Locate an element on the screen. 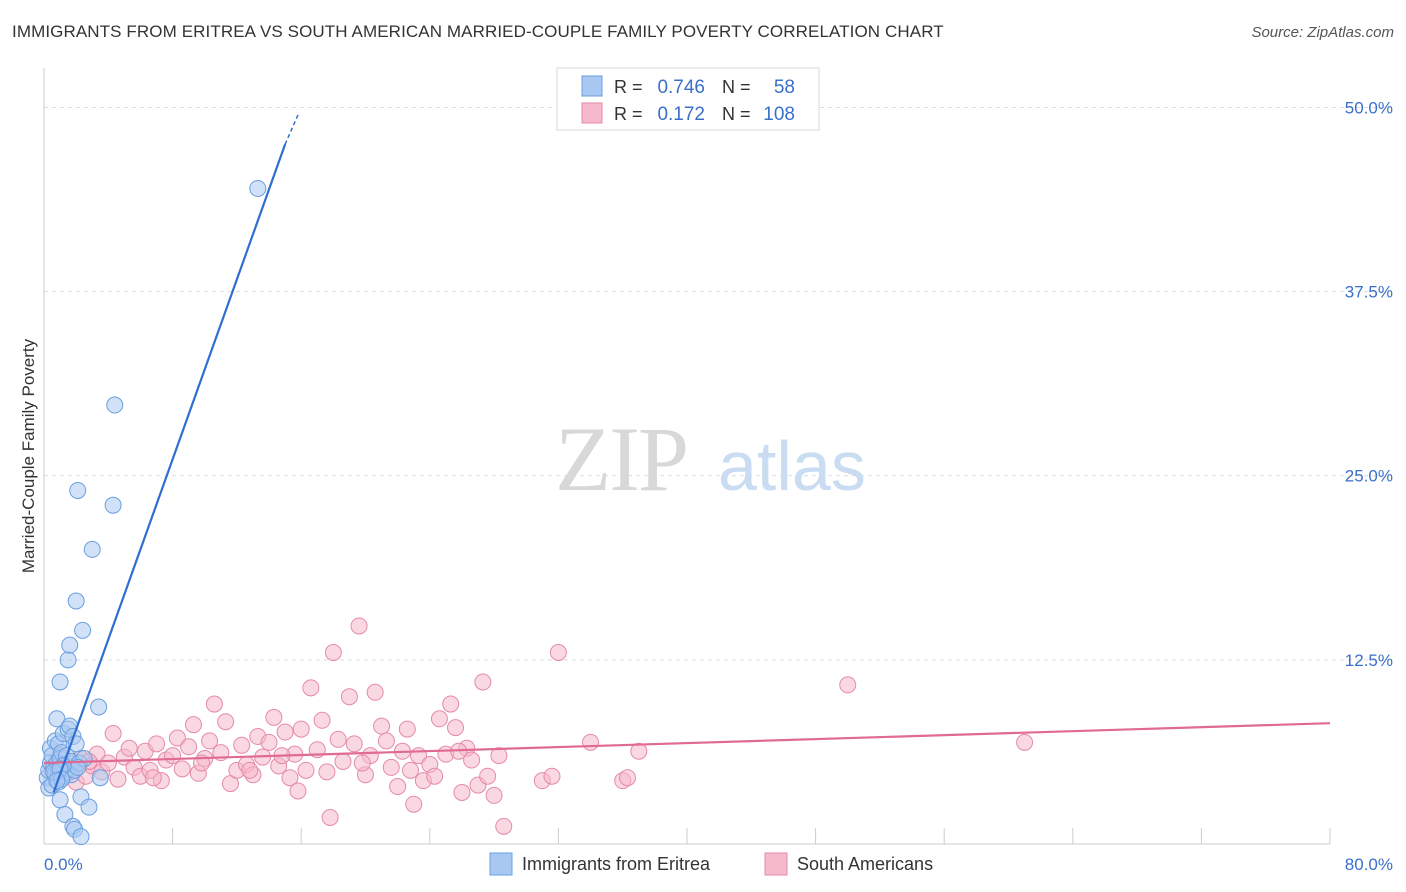 This screenshot has height=892, width=1406. source-label: Source: ZipAtlas.com is located at coordinates (1322, 32).